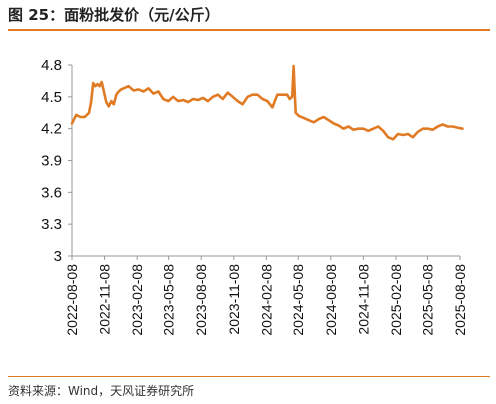 The height and width of the screenshot is (404, 496). I want to click on x-tick-label: 2025-08-08, so click(460, 300).